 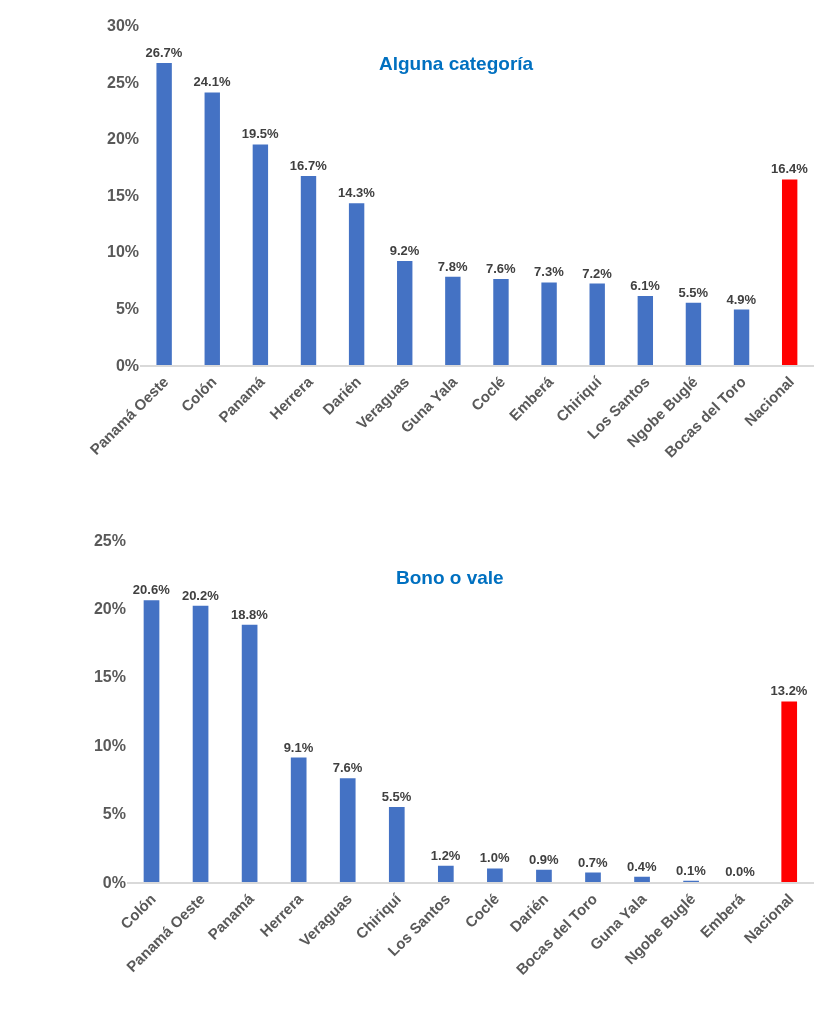 I want to click on data-label: 0.0%, so click(x=740, y=872).